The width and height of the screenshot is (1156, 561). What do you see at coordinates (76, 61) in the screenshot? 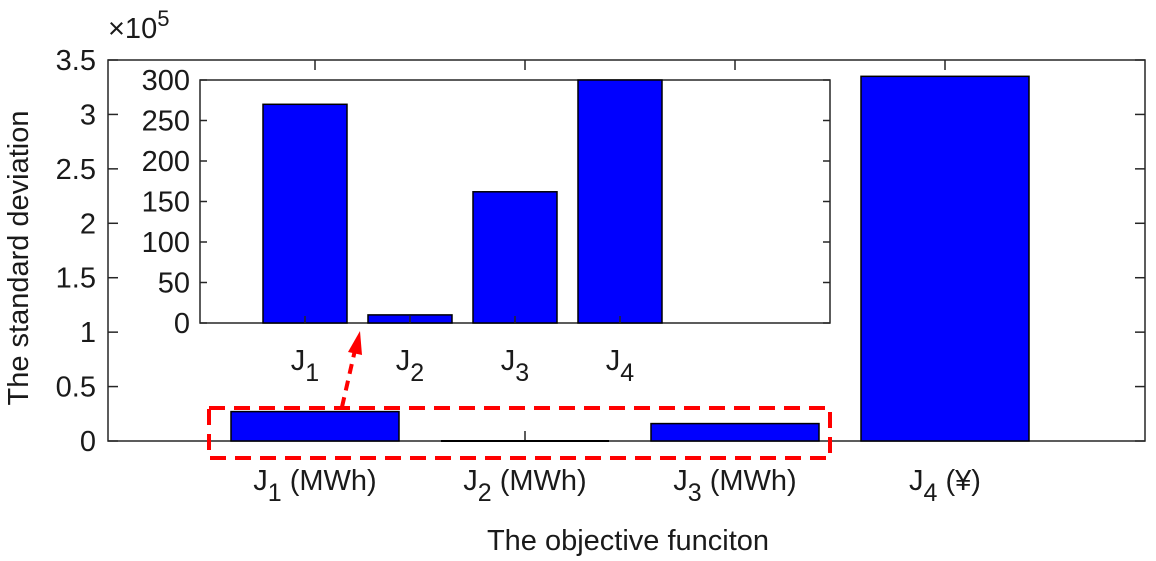
I see `y-tick-label: 3.5` at bounding box center [76, 61].